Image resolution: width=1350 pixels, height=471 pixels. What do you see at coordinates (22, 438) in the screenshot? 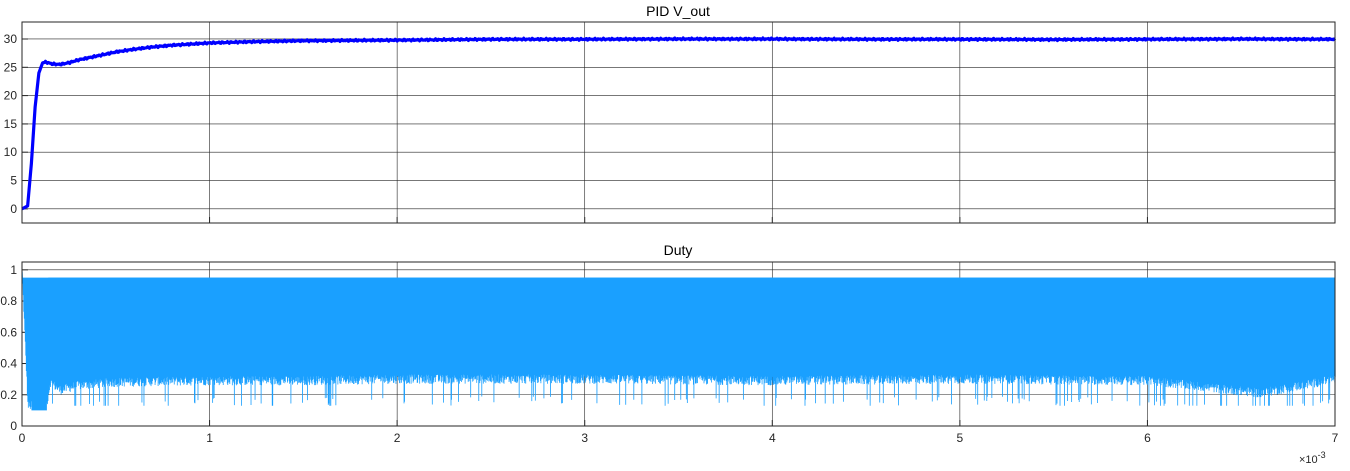
I see `duty-x-tick-label: 0` at bounding box center [22, 438].